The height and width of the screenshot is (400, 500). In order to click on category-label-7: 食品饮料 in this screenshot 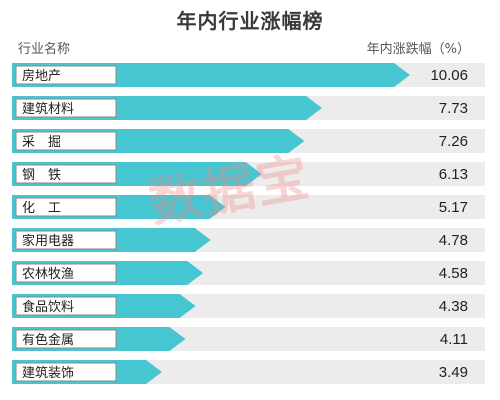, I will do `click(48, 307)`.